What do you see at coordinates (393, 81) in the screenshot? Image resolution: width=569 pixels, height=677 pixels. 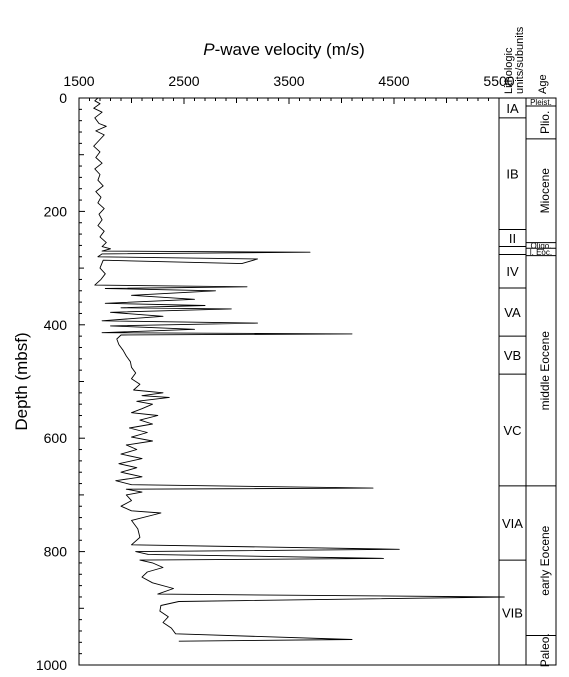 I see `x-tick-label: 4500` at bounding box center [393, 81].